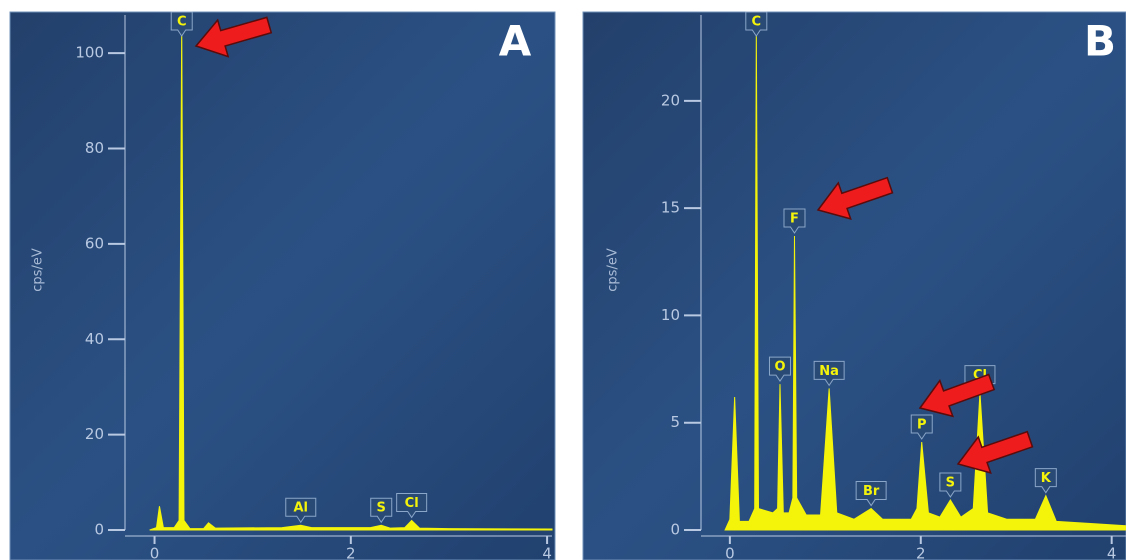 Image resolution: width=1126 pixels, height=560 pixels. I want to click on y-tick-label: 40, so click(94, 339).